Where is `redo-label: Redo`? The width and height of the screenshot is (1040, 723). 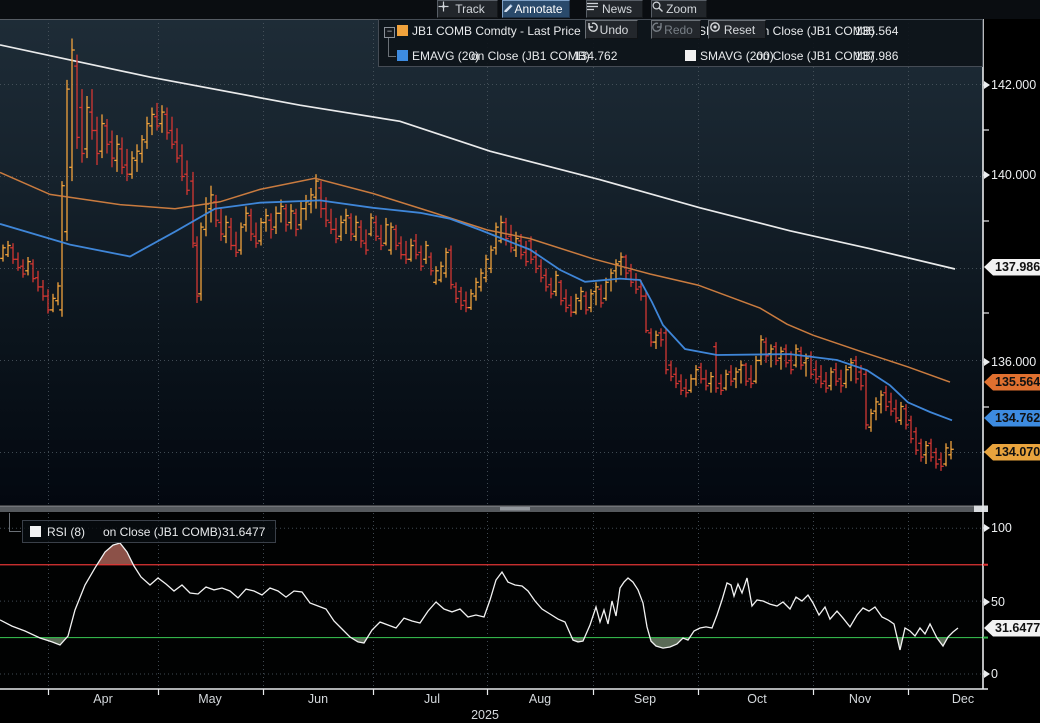
redo-label: Redo is located at coordinates (678, 29).